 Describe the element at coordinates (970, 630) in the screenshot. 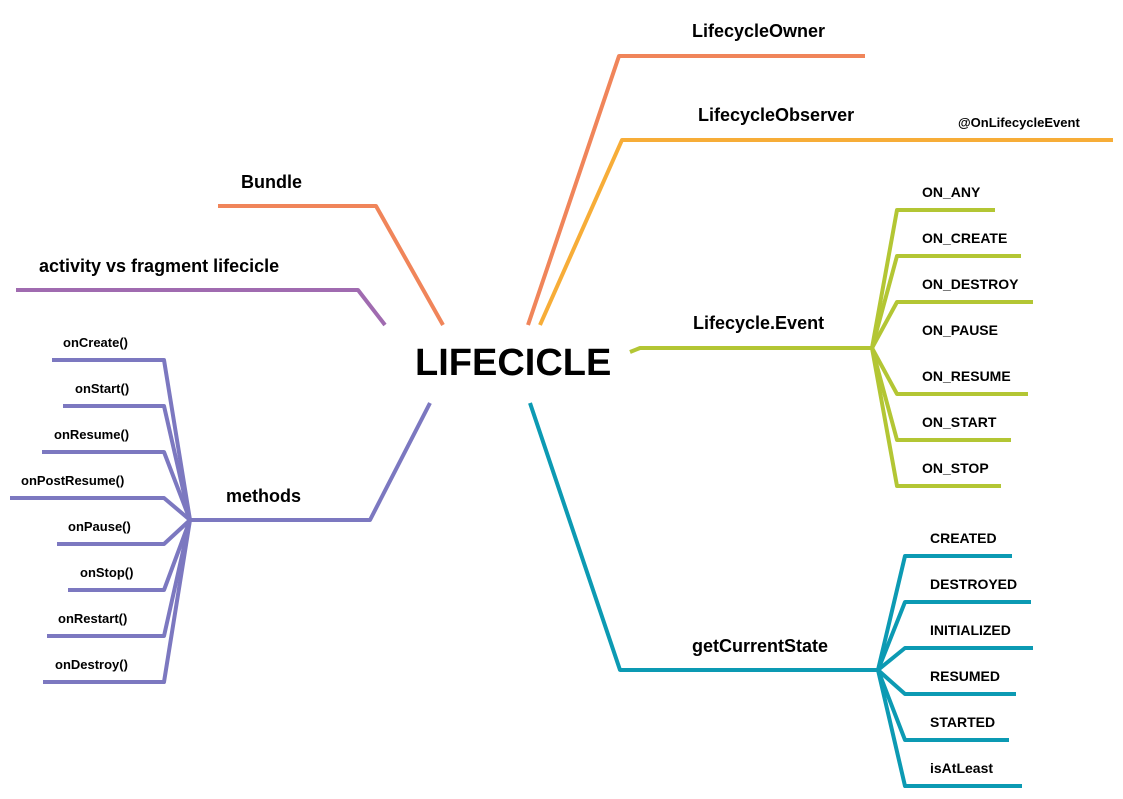

I see `subtopic-state-item: INITIALIZED` at that location.